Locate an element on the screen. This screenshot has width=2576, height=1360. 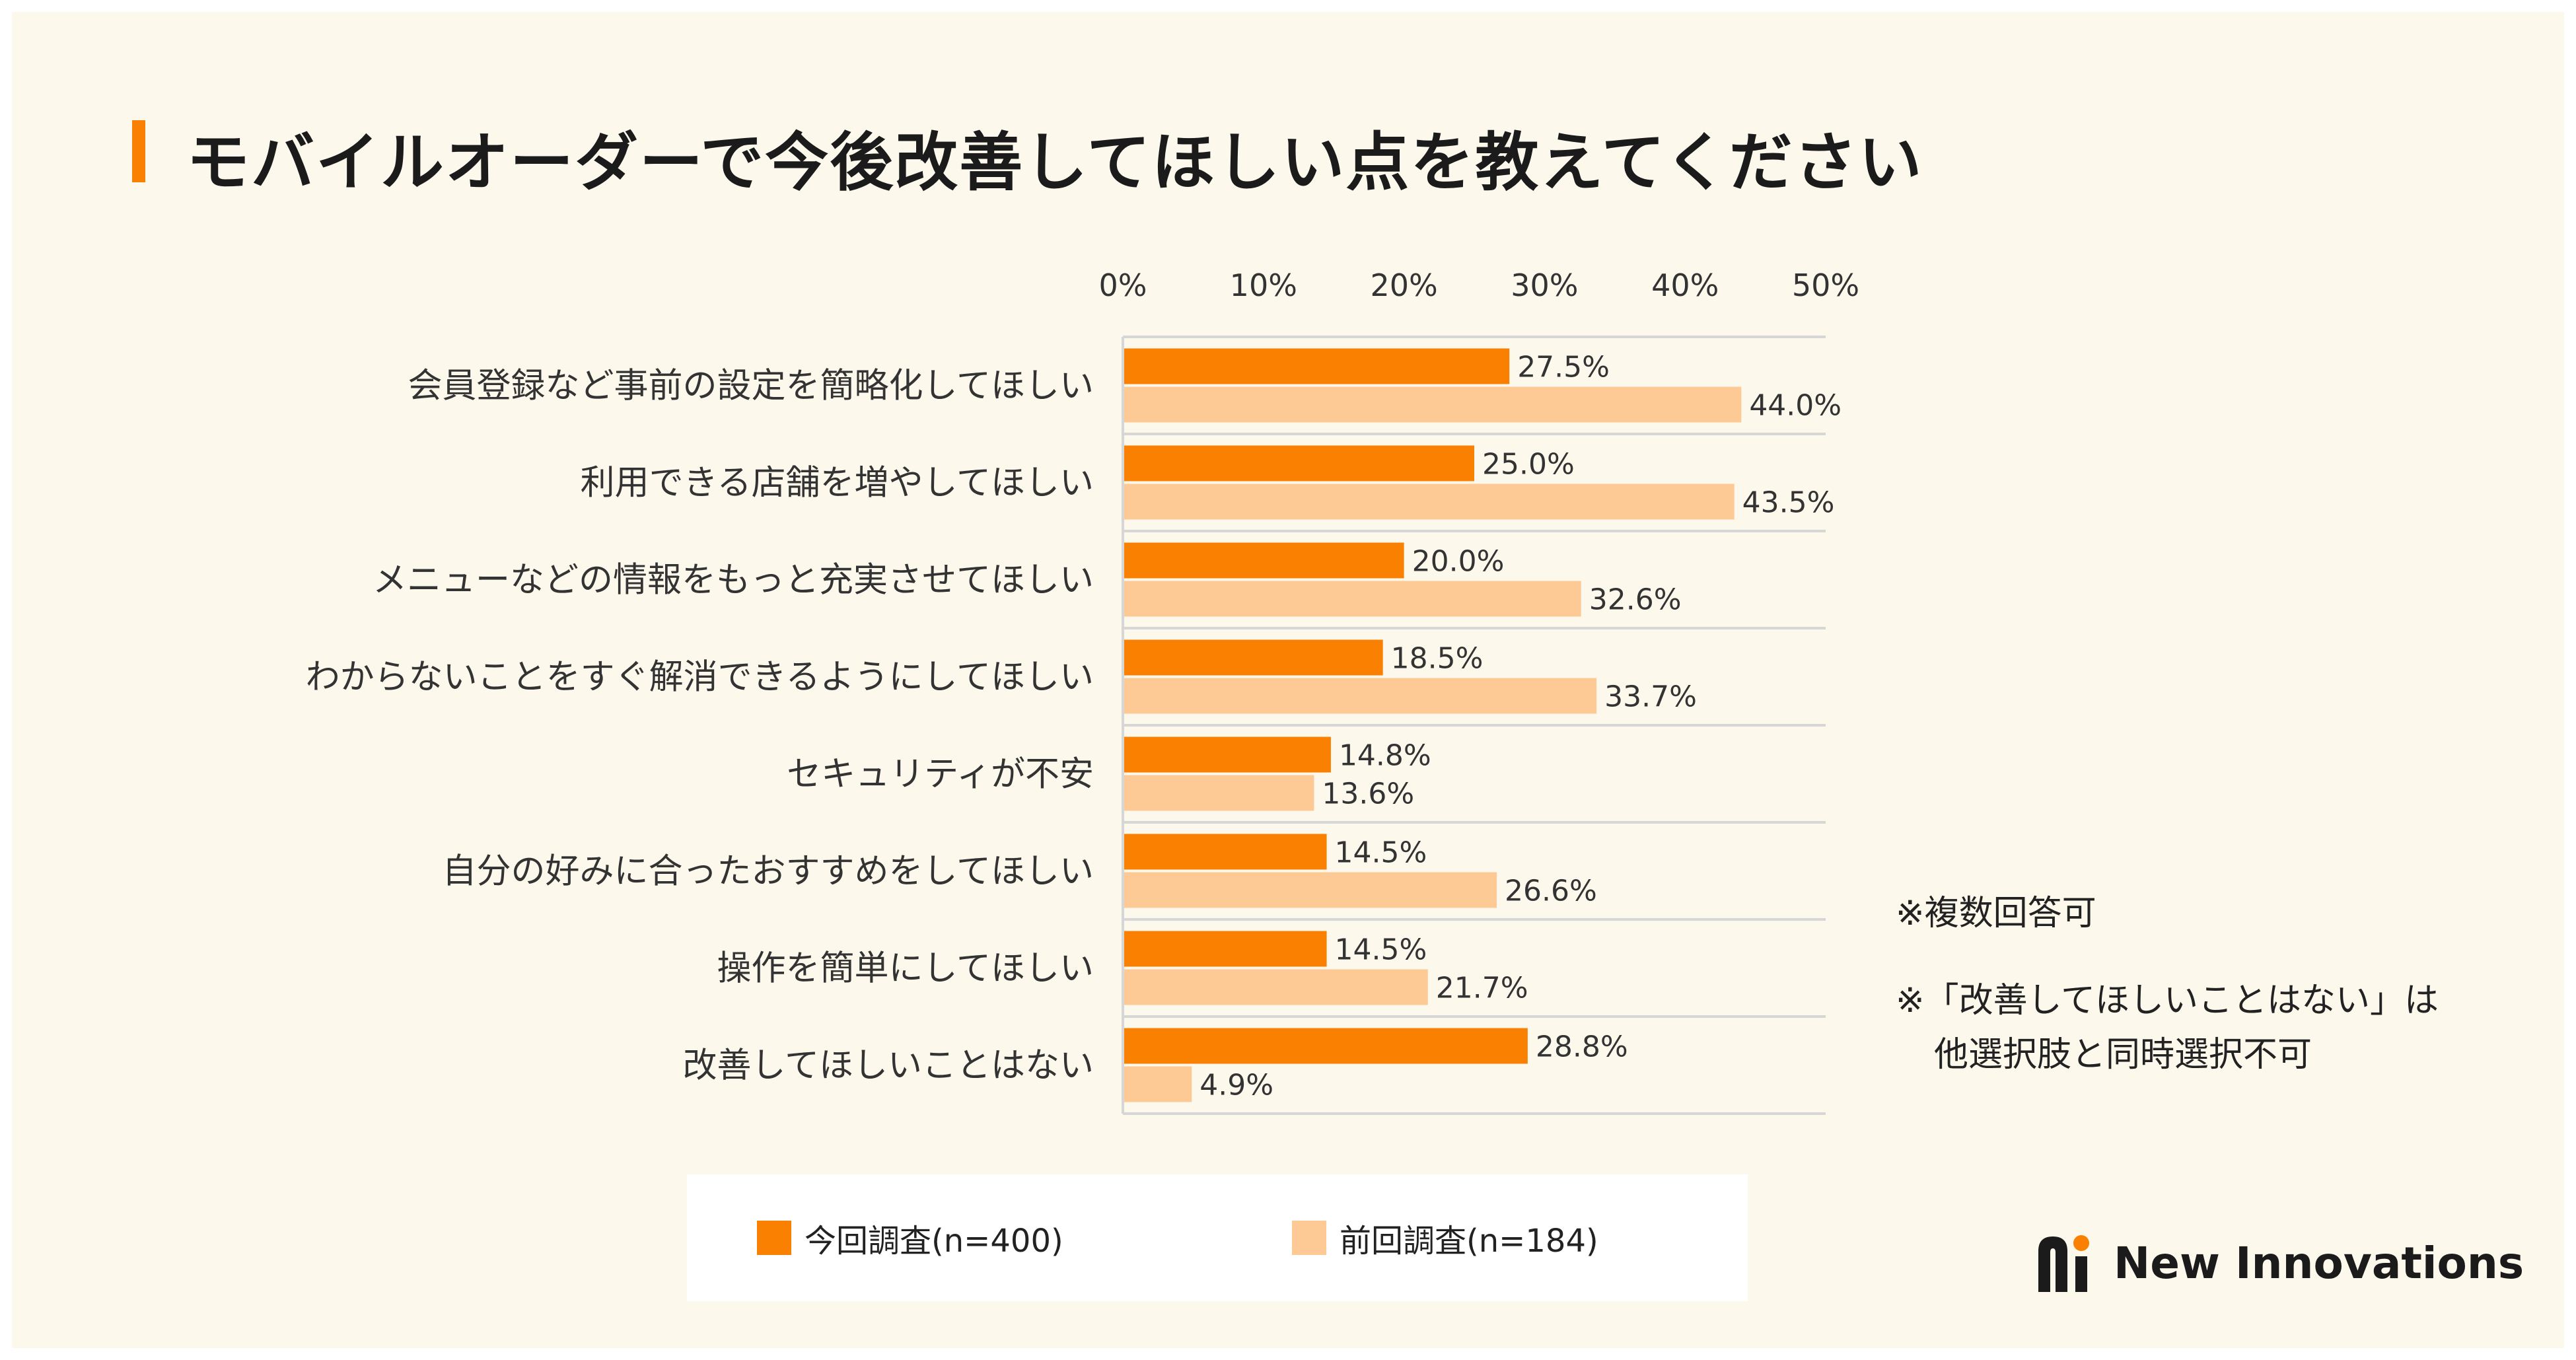
data-label: 21.7% is located at coordinates (1482, 988).